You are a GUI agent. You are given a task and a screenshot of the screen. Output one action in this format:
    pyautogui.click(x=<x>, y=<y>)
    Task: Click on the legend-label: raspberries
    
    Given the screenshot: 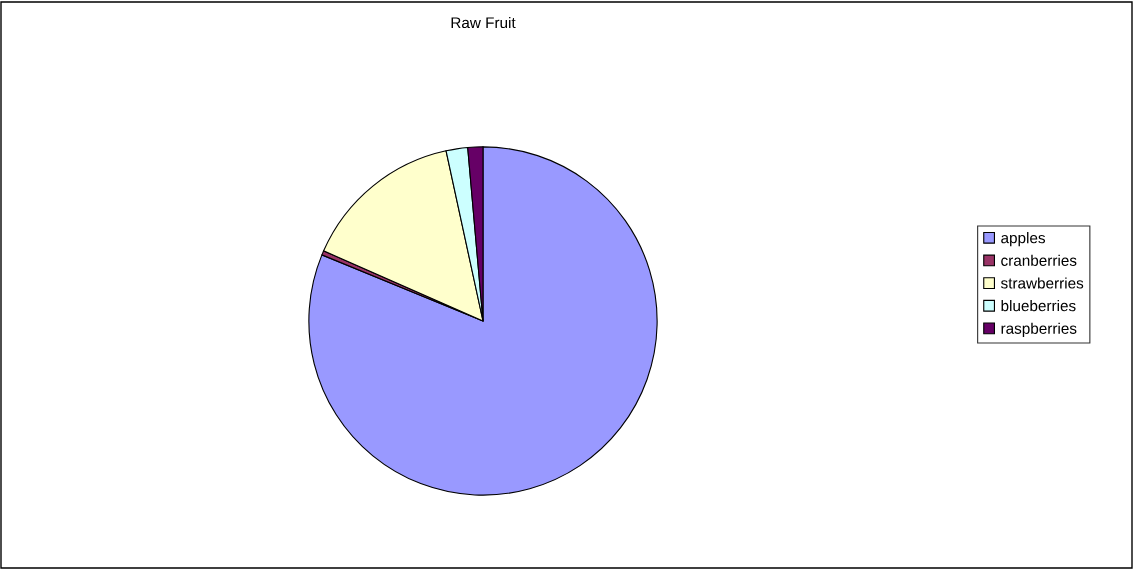 What is the action you would take?
    pyautogui.click(x=1039, y=329)
    